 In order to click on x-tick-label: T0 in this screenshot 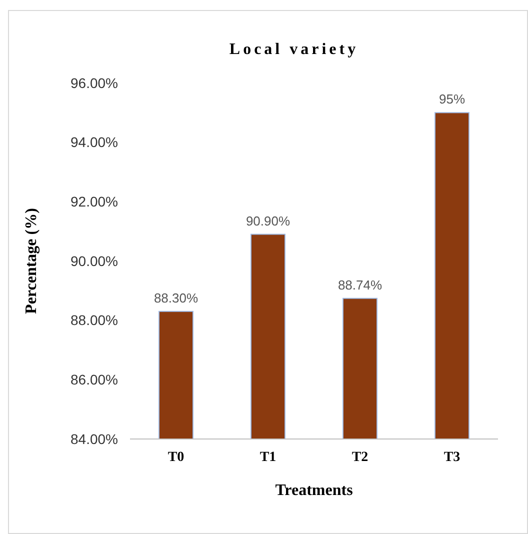, I will do `click(176, 457)`.